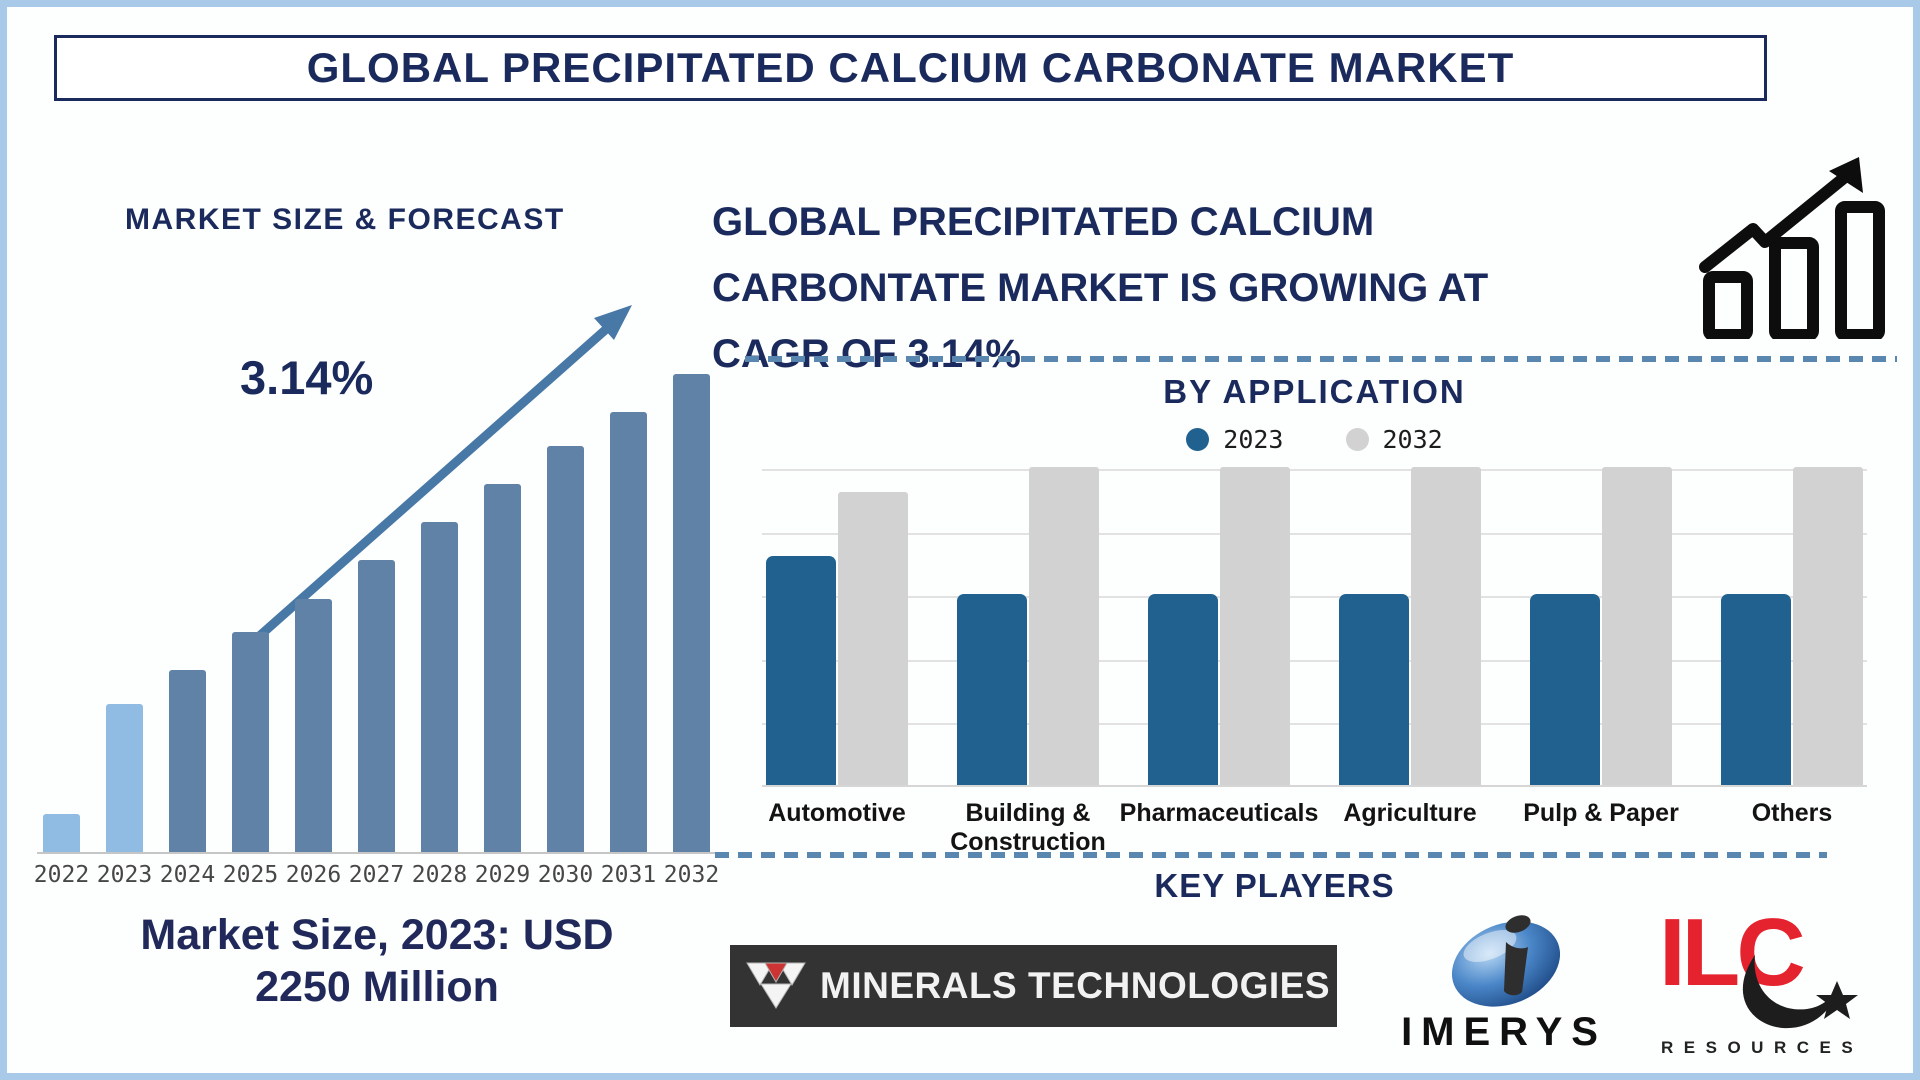 The width and height of the screenshot is (1920, 1080). What do you see at coordinates (837, 648) in the screenshot?
I see `application-group-automotive: Automotive` at bounding box center [837, 648].